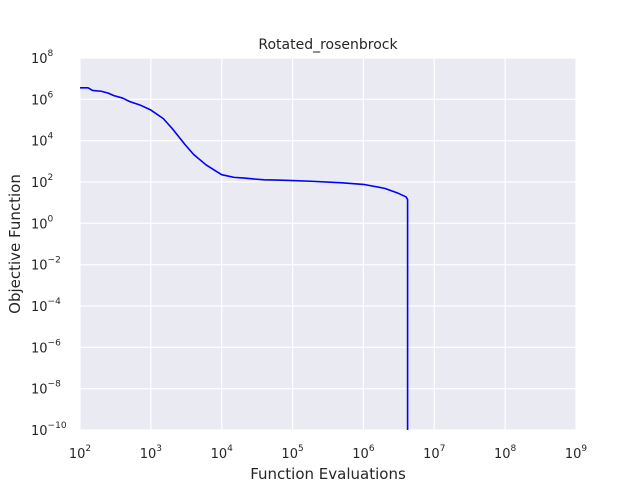  I want to click on y-tick-label: 10⁰, so click(42, 223).